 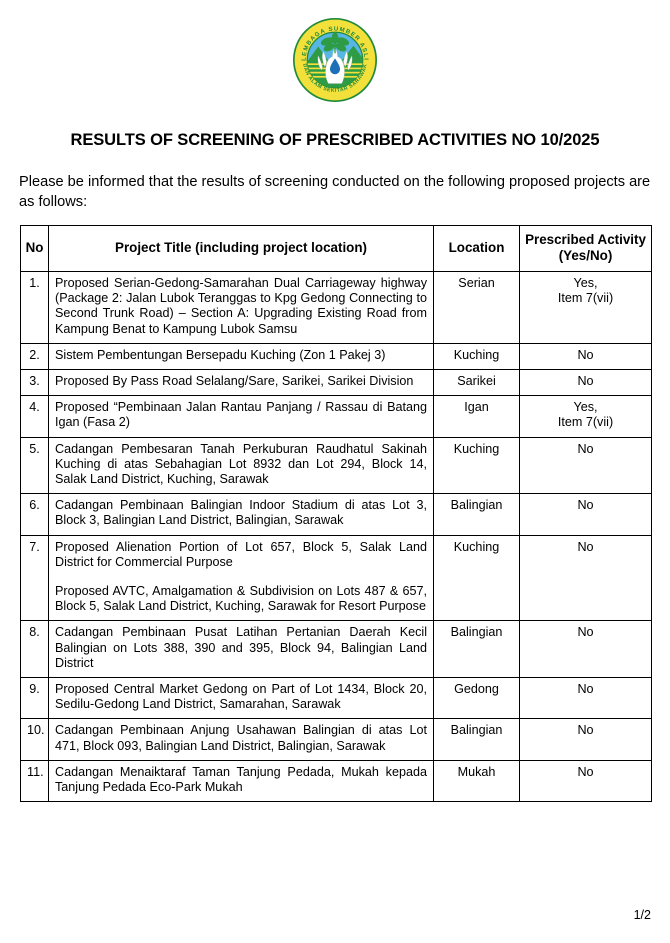 I want to click on row-number: 8., so click(x=34, y=649).